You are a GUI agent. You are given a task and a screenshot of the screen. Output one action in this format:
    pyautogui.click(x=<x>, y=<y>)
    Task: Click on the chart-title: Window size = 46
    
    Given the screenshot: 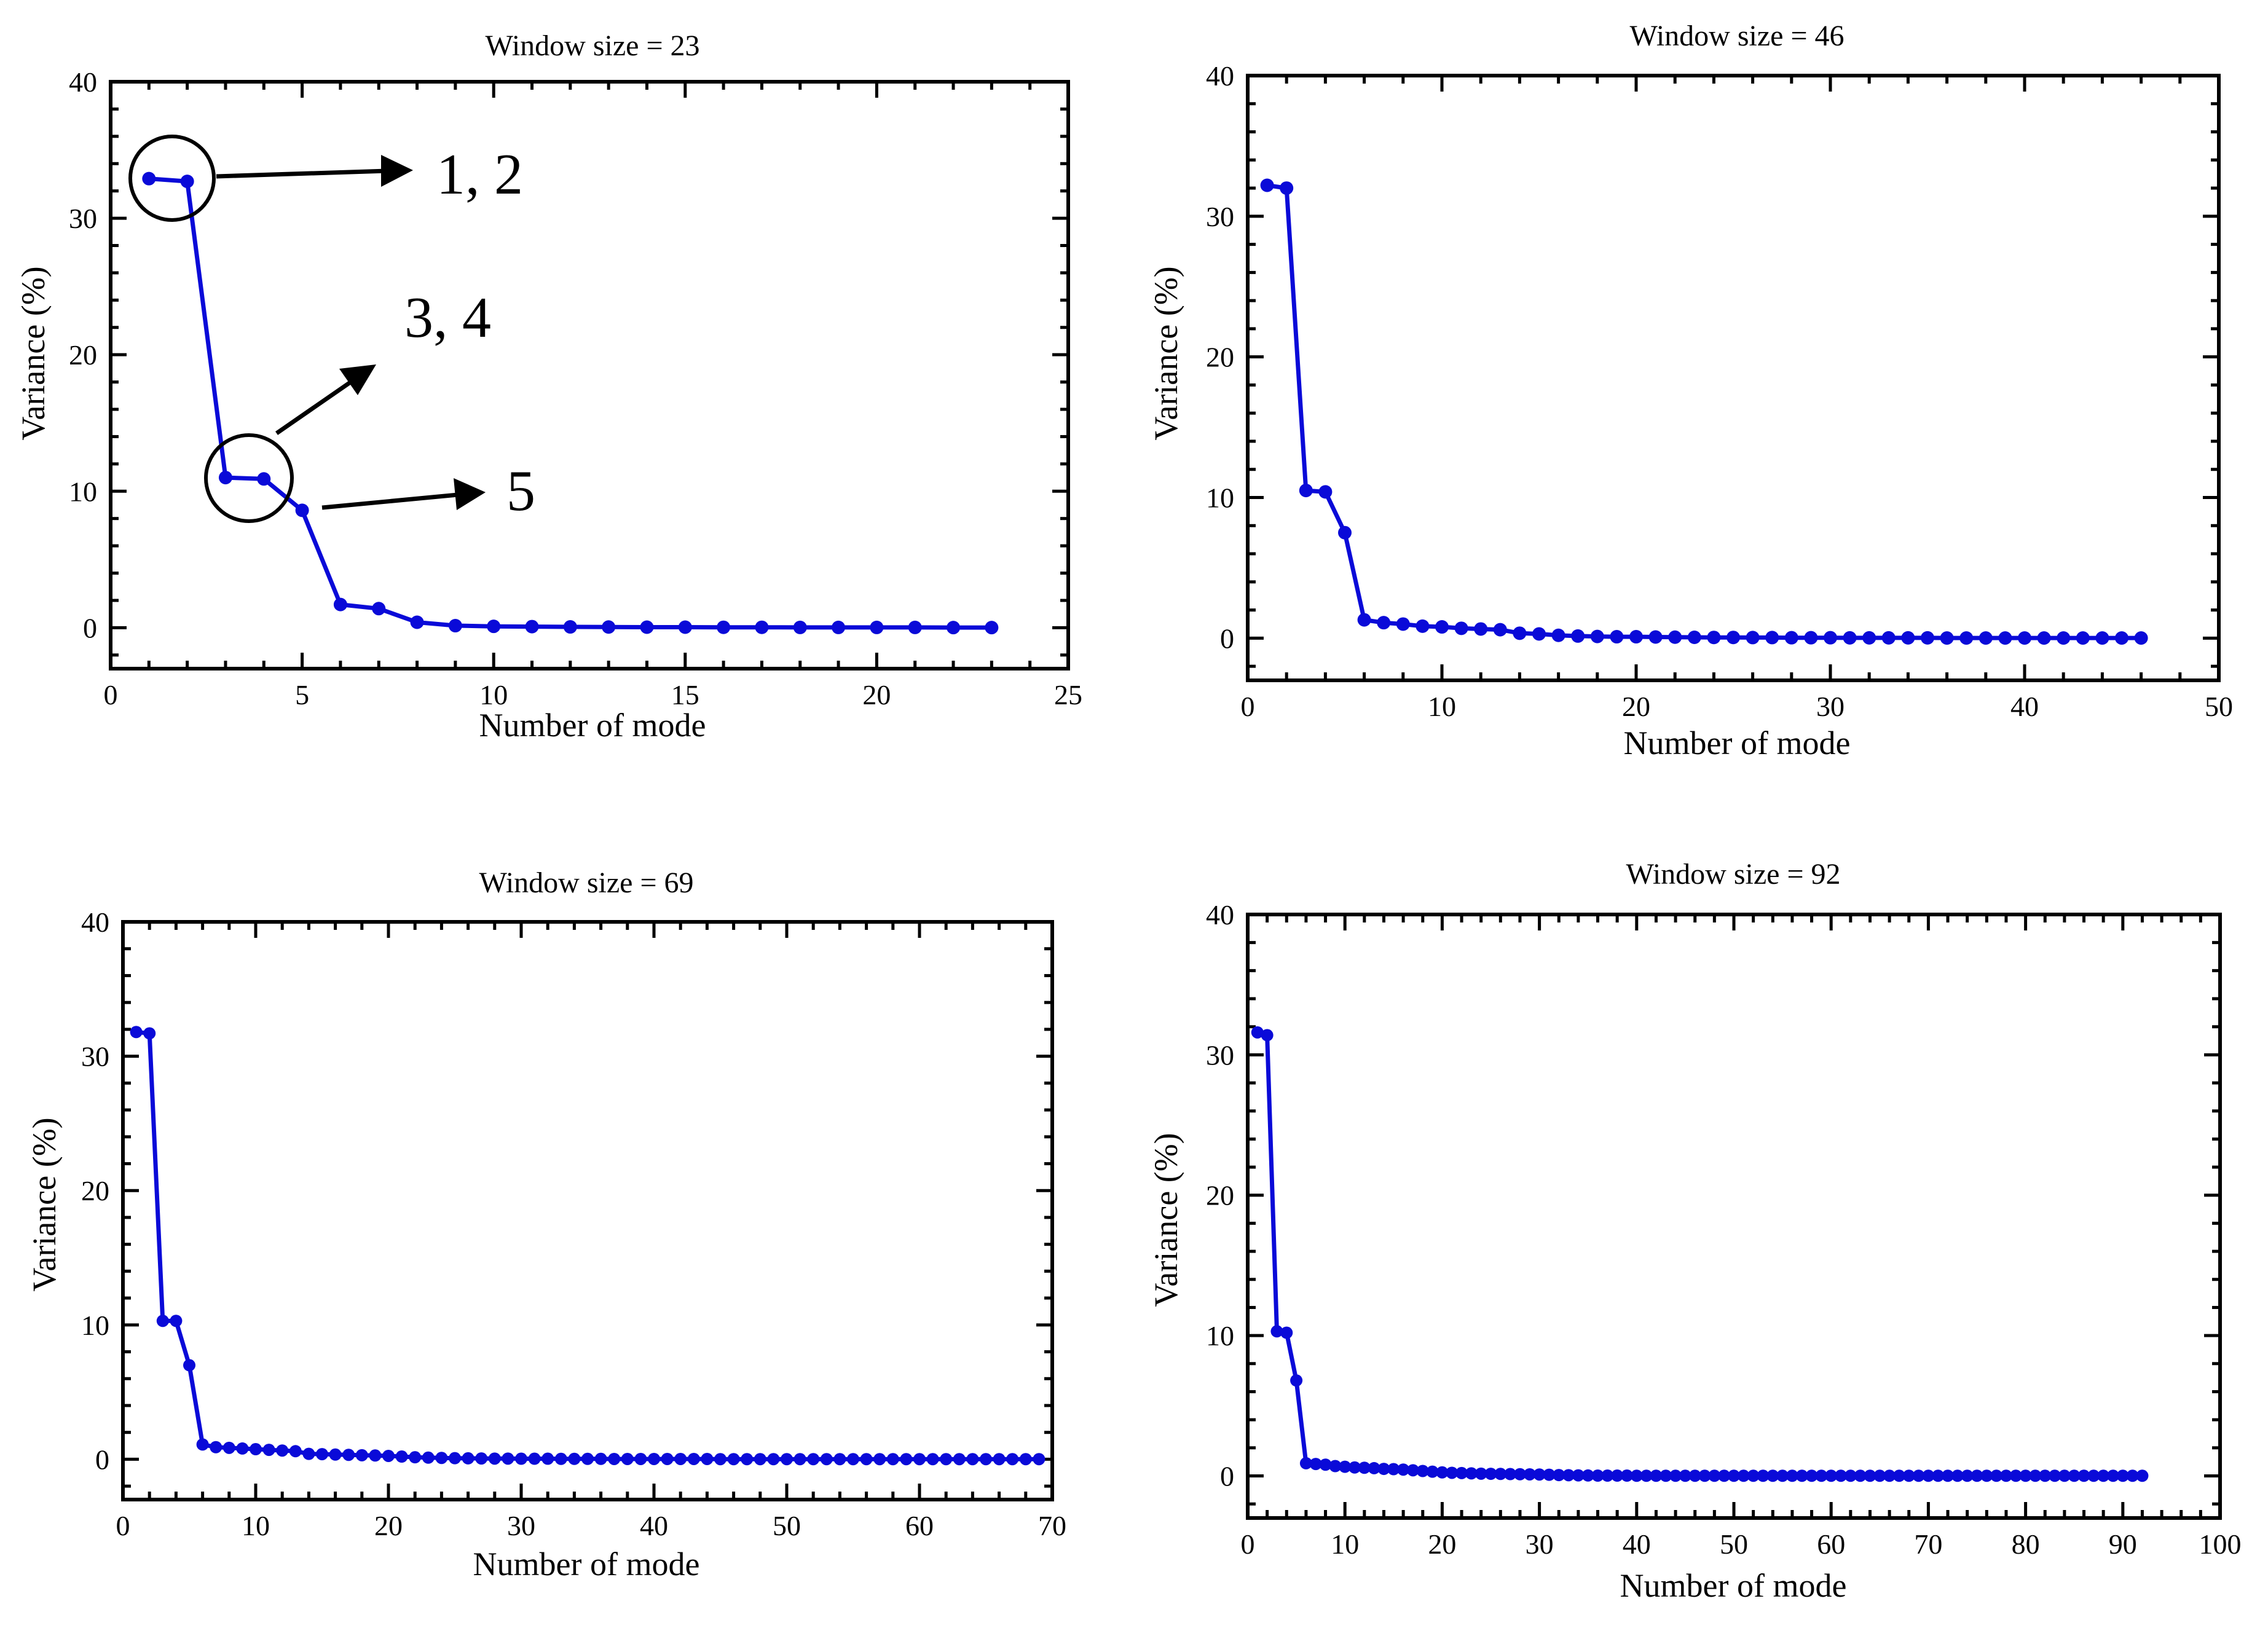 What is the action you would take?
    pyautogui.click(x=1736, y=36)
    